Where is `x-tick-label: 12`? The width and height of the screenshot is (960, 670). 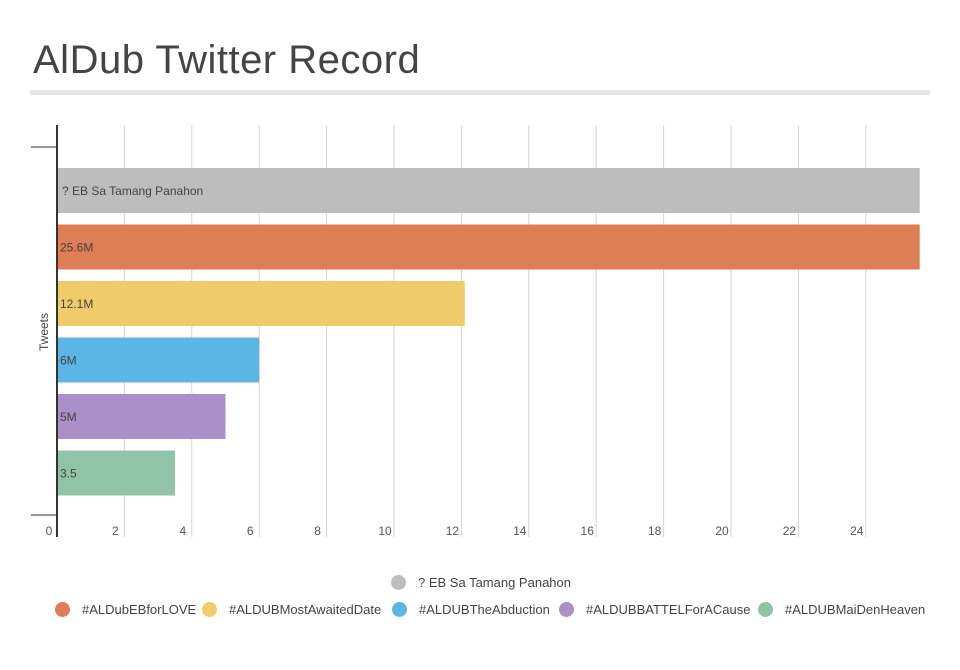
x-tick-label: 12 is located at coordinates (453, 531).